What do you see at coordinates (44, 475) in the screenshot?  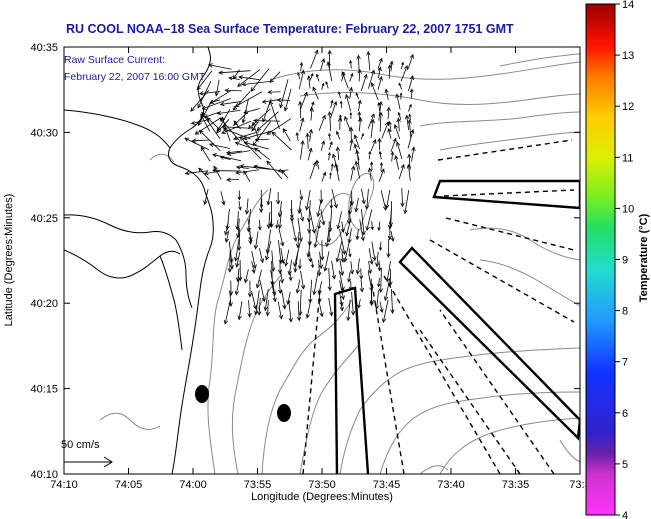 I see `y-tick-label: 40:10` at bounding box center [44, 475].